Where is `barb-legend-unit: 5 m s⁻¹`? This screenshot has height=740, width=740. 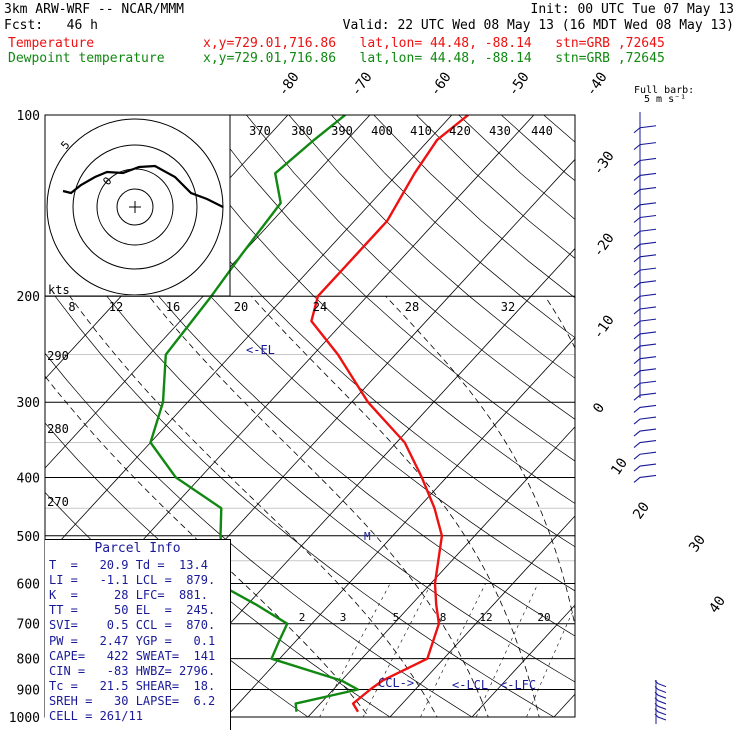 barb-legend-unit: 5 m s⁻¹ is located at coordinates (665, 99).